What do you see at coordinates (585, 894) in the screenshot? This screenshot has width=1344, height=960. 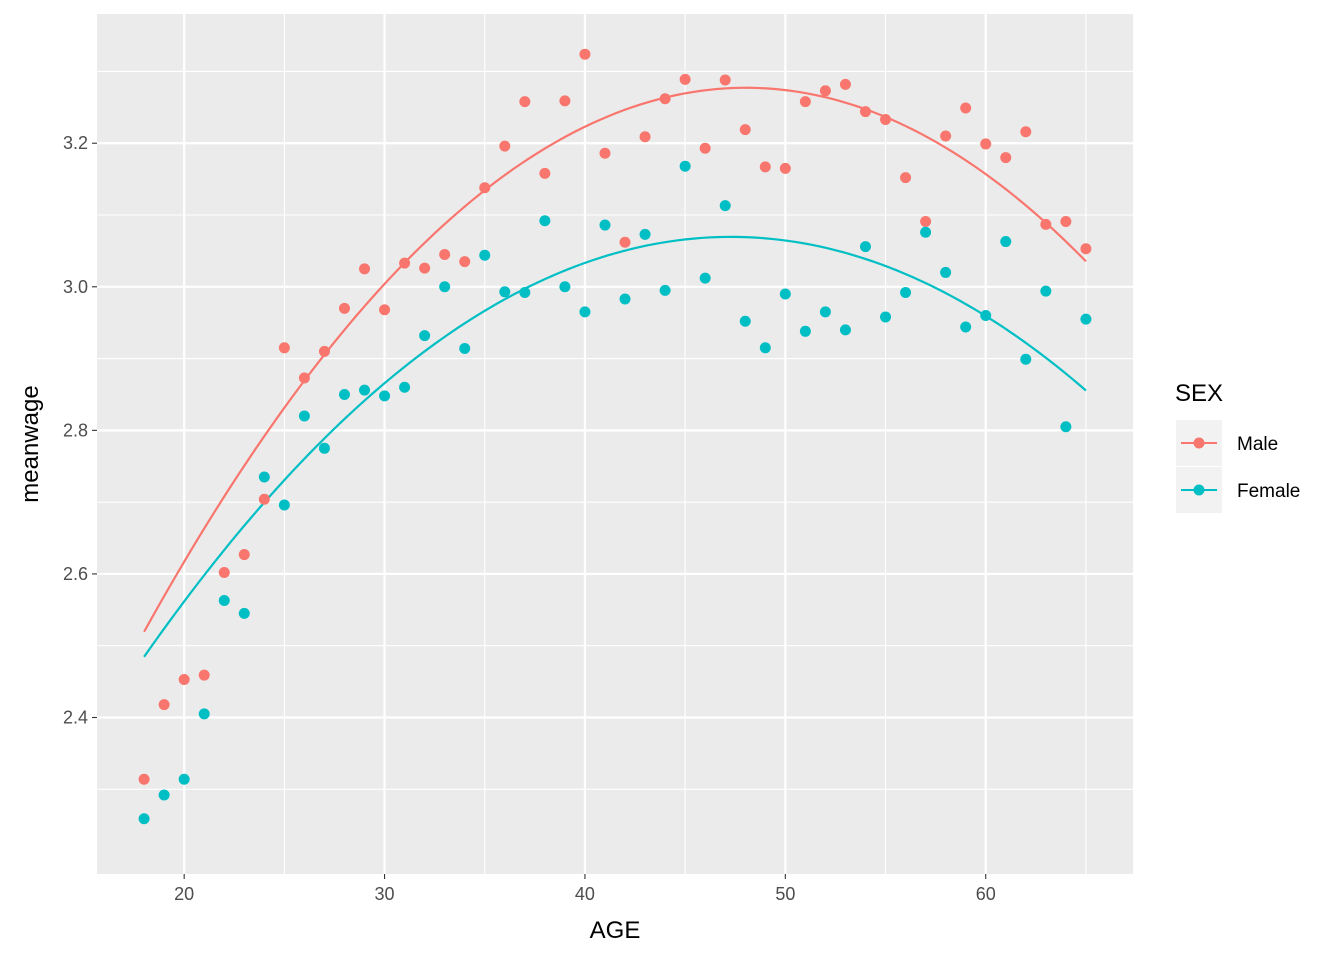 I see `x-tick-label: 40` at bounding box center [585, 894].